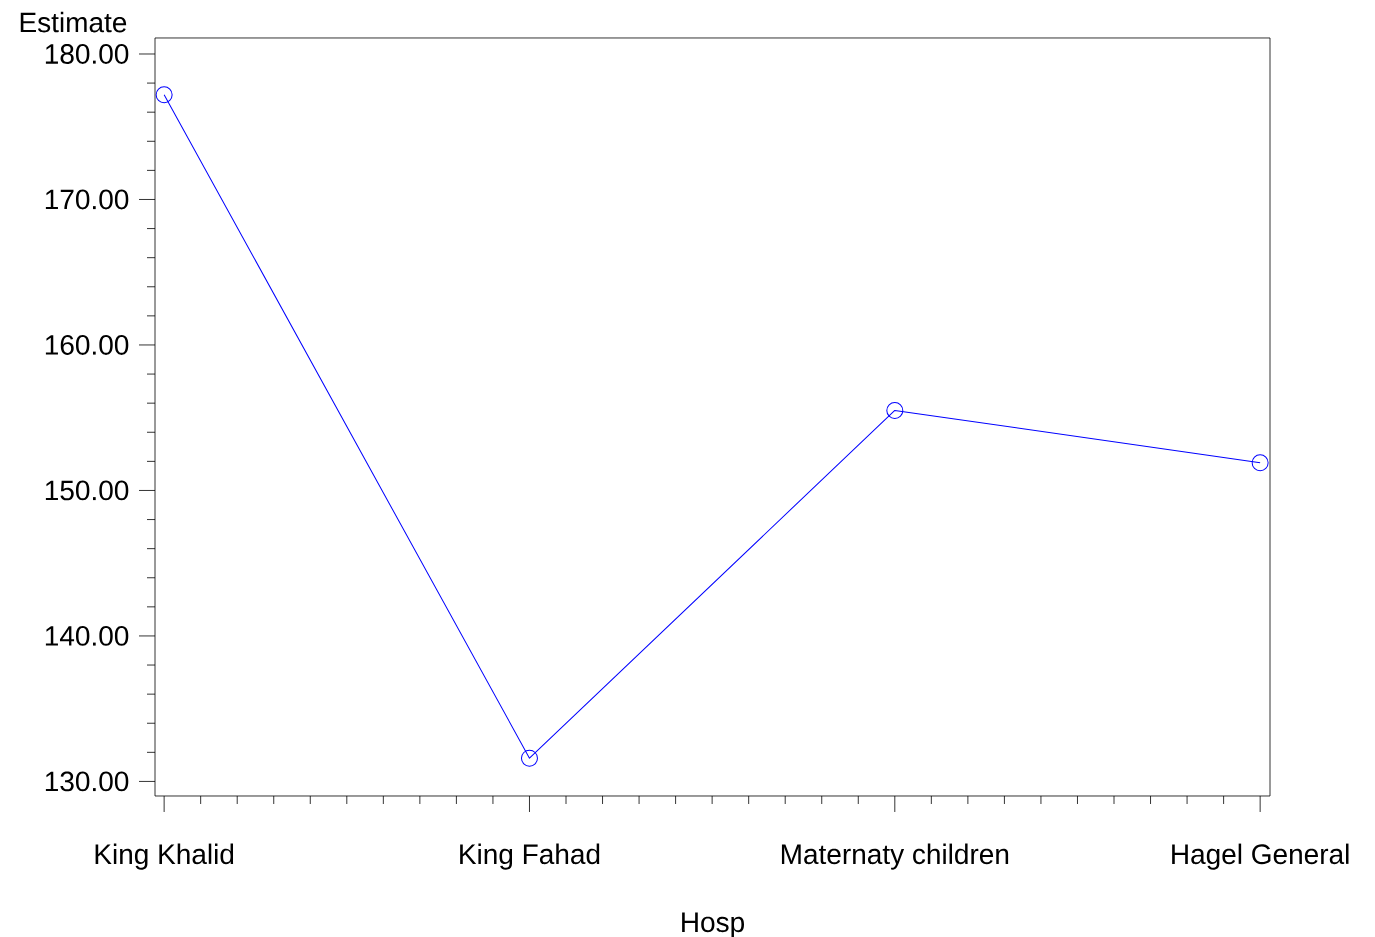 Image resolution: width=1375 pixels, height=937 pixels. What do you see at coordinates (87, 490) in the screenshot?
I see `y-tick-label: 150.00` at bounding box center [87, 490].